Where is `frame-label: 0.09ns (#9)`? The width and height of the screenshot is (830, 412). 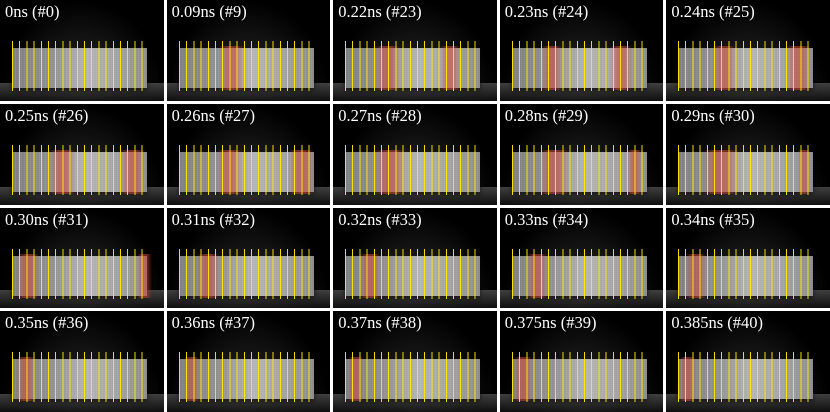
frame-label: 0.09ns (#9) is located at coordinates (209, 11).